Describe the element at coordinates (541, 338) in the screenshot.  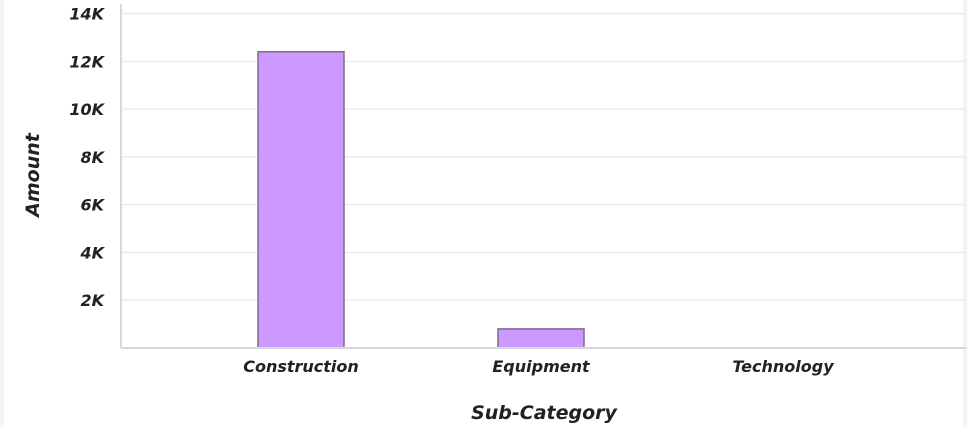
I see `bar-equipment` at that location.